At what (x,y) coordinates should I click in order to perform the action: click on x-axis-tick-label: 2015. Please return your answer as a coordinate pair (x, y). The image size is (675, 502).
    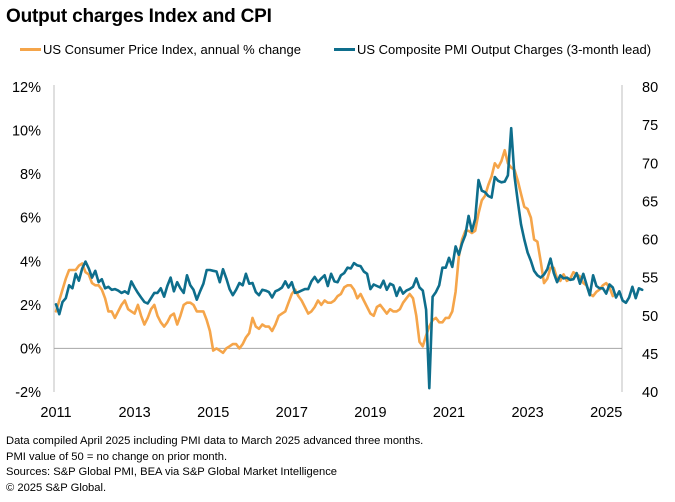
    Looking at the image, I should click on (213, 413).